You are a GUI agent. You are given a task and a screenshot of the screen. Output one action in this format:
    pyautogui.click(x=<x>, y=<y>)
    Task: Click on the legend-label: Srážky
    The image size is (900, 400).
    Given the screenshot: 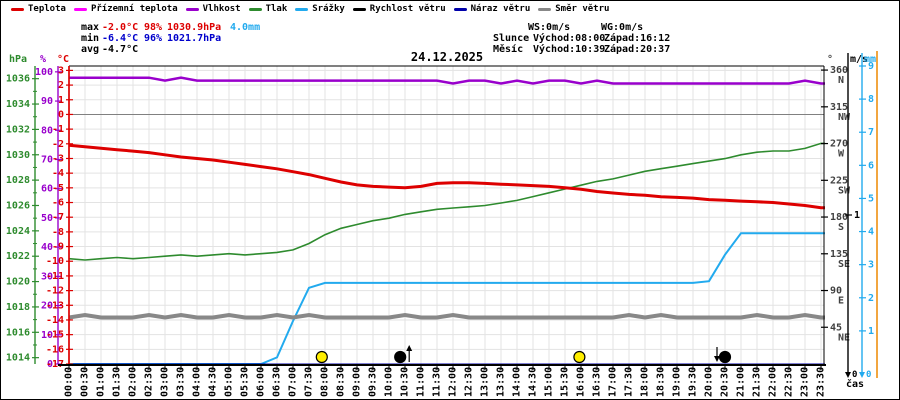 What is the action you would take?
    pyautogui.click(x=328, y=9)
    